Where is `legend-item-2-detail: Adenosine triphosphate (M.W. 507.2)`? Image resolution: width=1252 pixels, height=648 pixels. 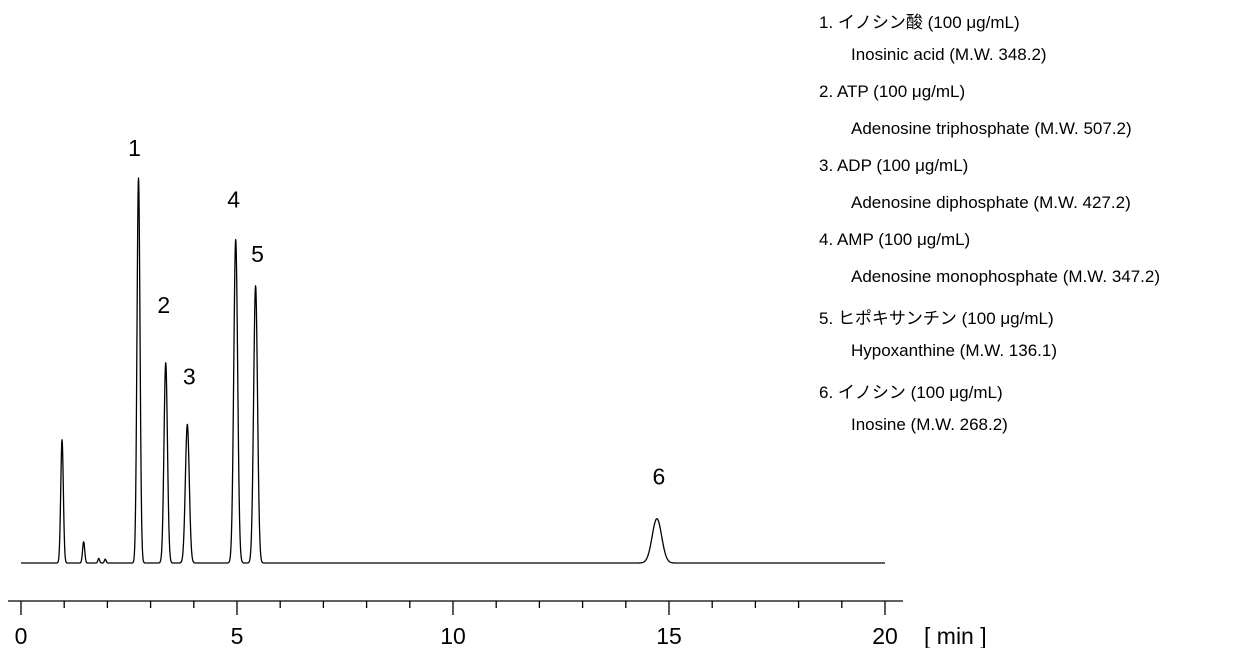
legend-item-2-detail: Adenosine triphosphate (M.W. 507.2) is located at coordinates (991, 128).